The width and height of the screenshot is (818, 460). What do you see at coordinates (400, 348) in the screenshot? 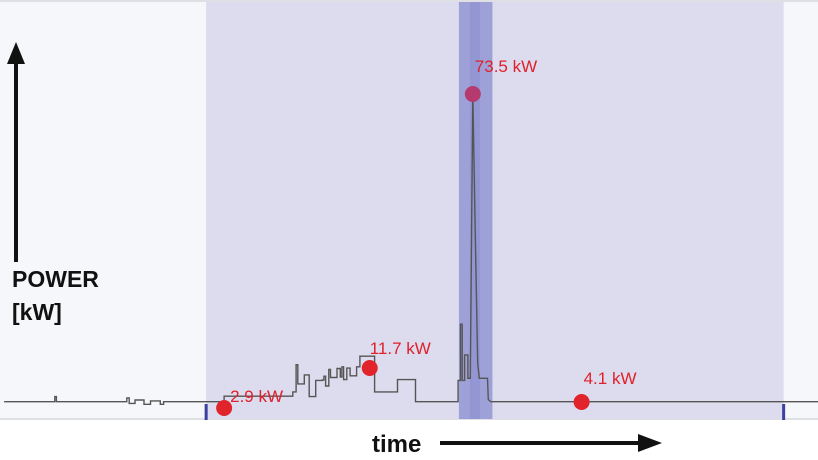
I see `point-label: 11.7 kW` at bounding box center [400, 348].